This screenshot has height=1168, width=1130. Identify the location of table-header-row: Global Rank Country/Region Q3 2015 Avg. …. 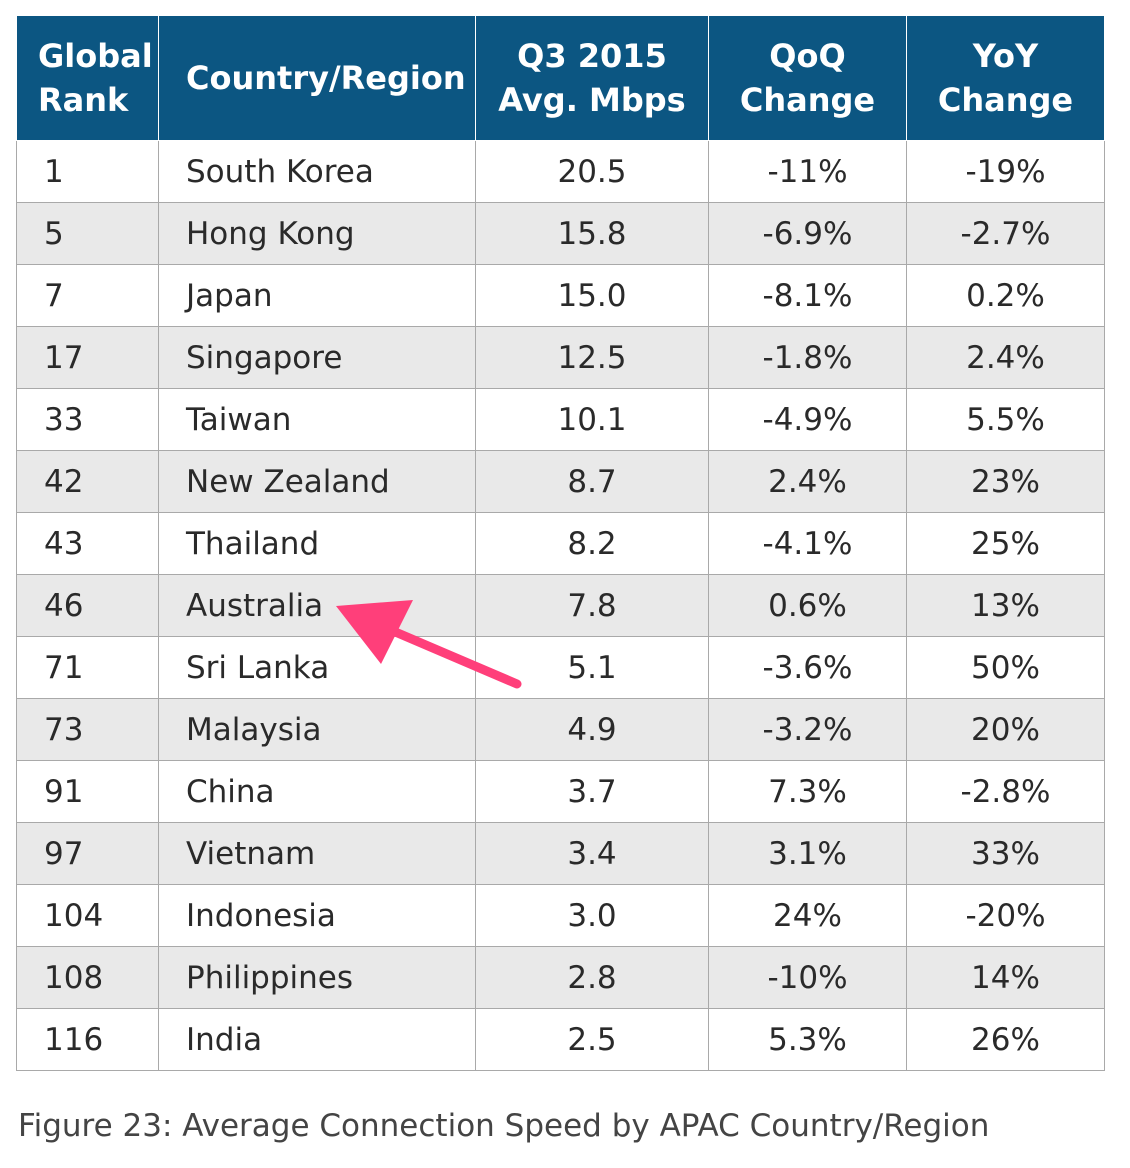
(561, 78).